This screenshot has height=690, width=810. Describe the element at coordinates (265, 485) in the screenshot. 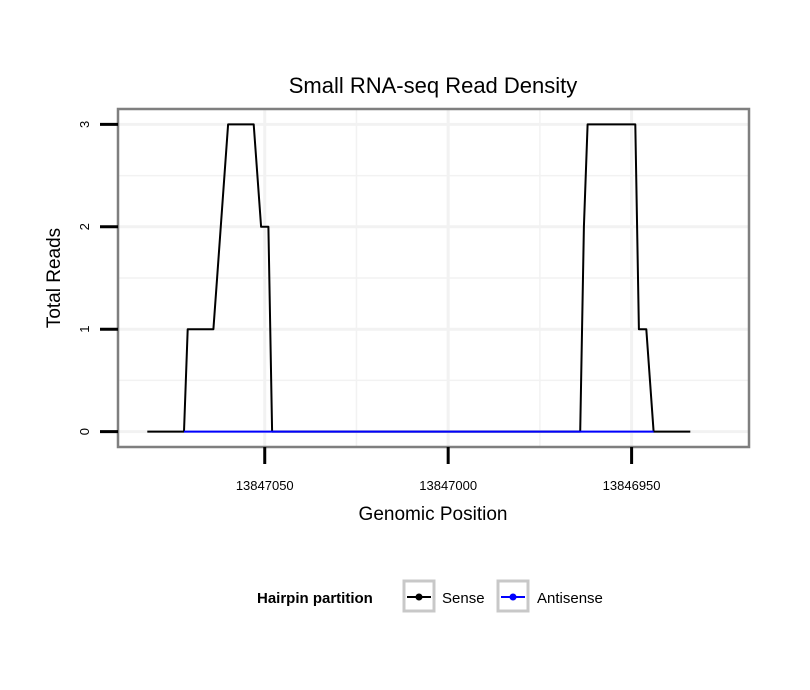

I see `x-tick-label: 13847050` at that location.